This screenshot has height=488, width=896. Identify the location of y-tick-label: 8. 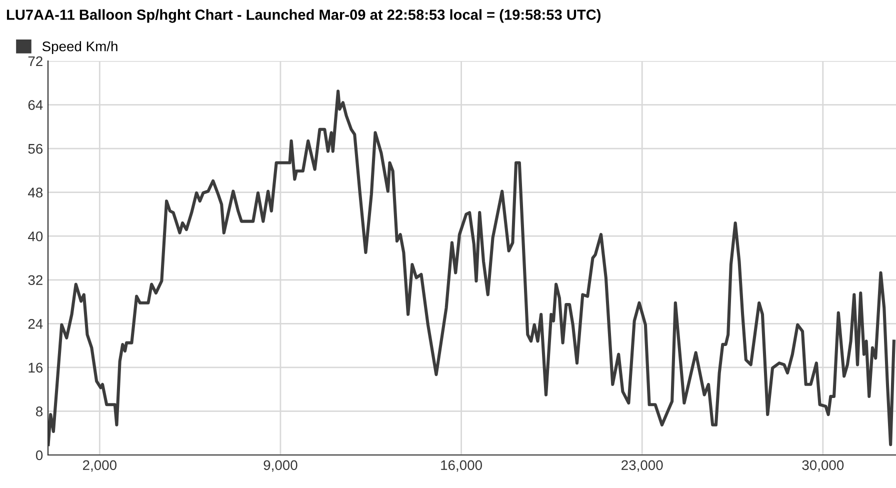
(39, 411).